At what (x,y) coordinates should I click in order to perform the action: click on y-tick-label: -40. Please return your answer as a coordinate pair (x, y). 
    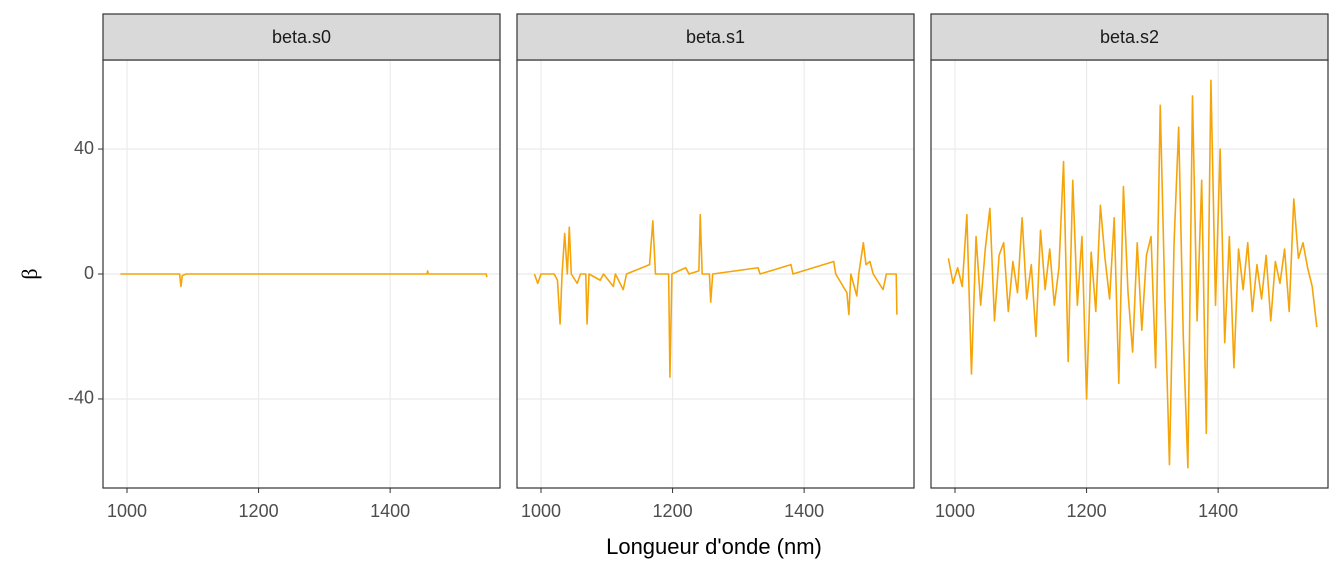
    Looking at the image, I should click on (81, 398).